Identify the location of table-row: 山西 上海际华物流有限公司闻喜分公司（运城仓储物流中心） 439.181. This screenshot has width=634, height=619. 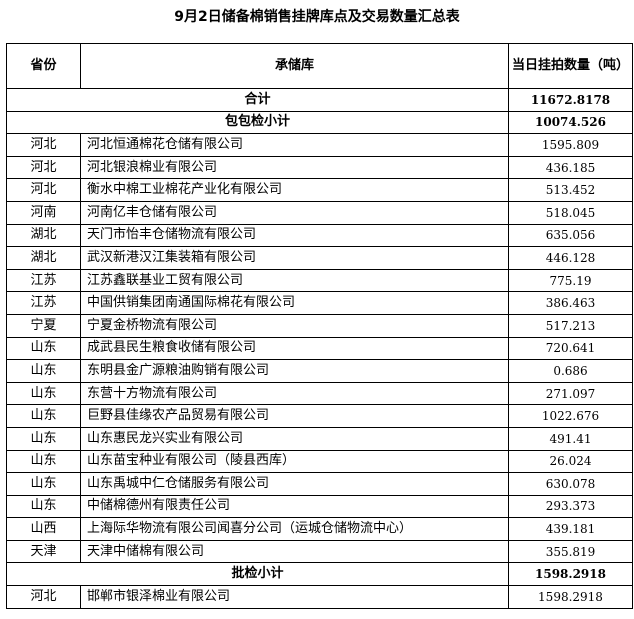
(319, 529).